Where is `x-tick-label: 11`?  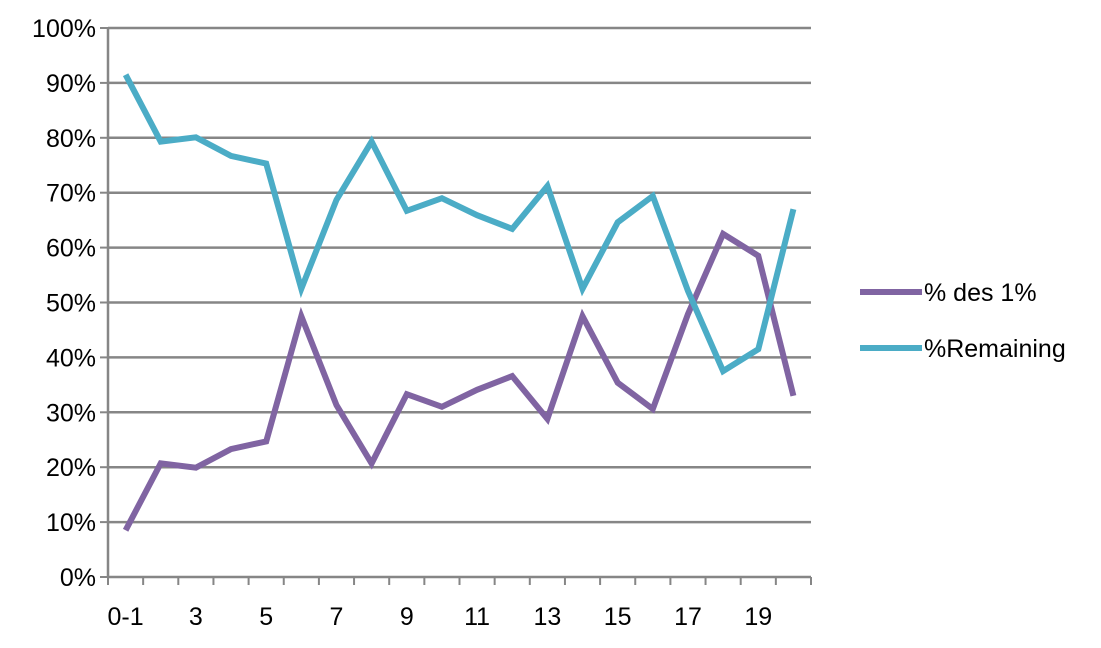 x-tick-label: 11 is located at coordinates (477, 617).